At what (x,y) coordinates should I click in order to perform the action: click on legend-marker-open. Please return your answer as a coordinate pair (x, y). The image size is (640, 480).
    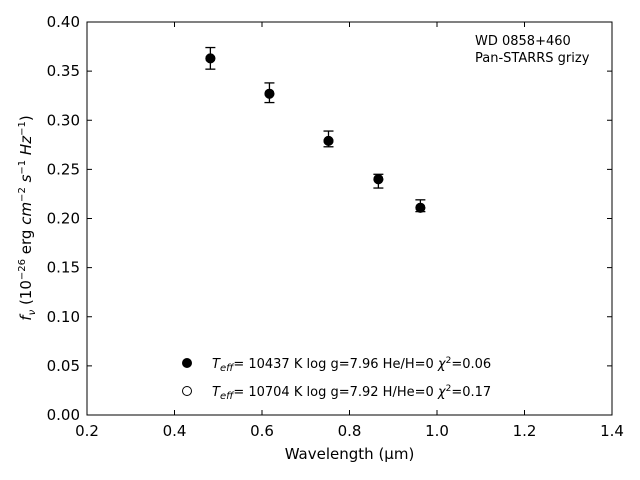
    Looking at the image, I should click on (187, 391).